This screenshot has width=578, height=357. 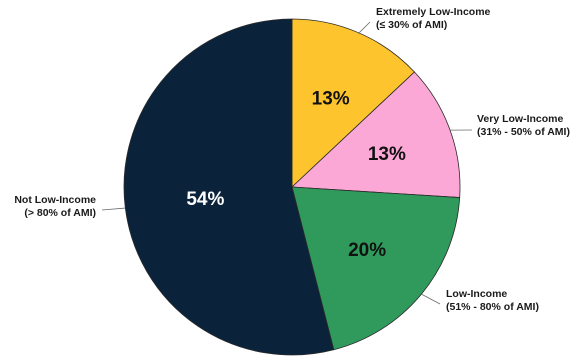 What do you see at coordinates (367, 250) in the screenshot?
I see `slice-value-label: 20%` at bounding box center [367, 250].